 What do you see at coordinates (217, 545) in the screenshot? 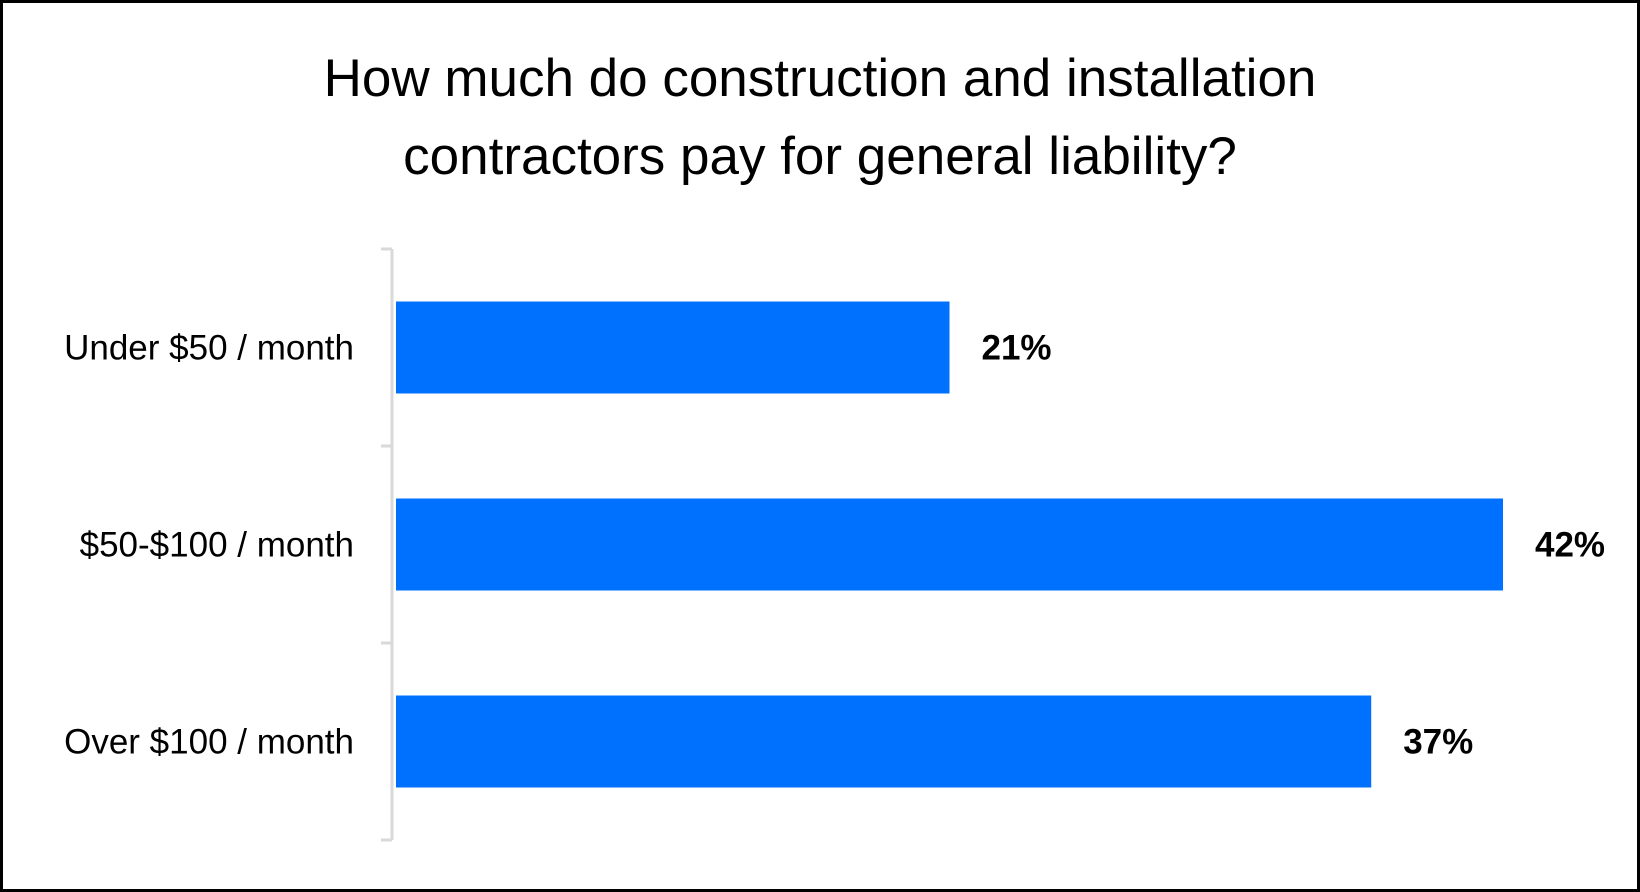
I see `category-label: $50-$100 / month` at bounding box center [217, 545].